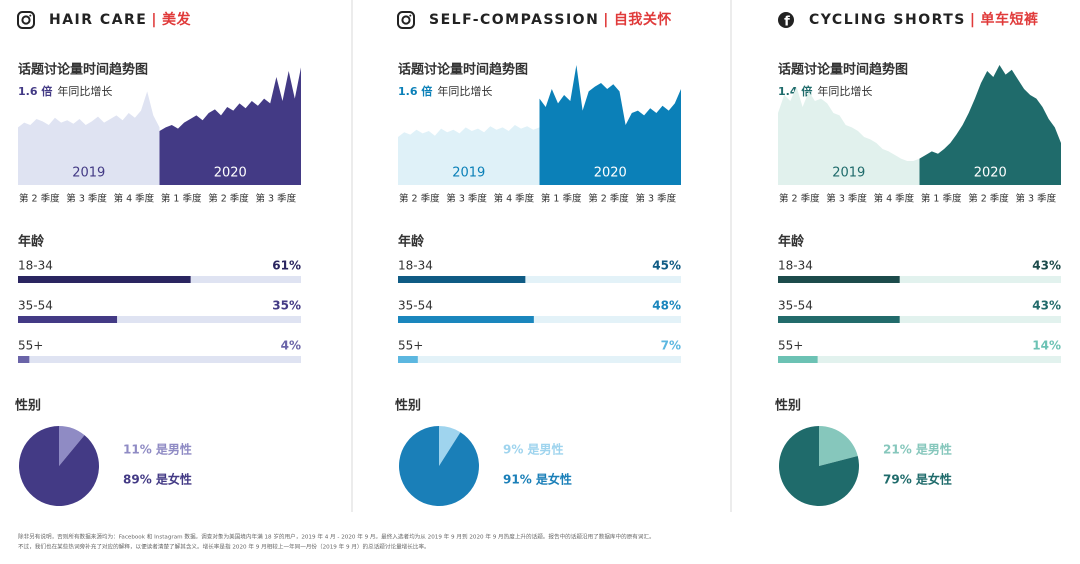  What do you see at coordinates (286, 306) in the screenshot?
I see `age-value: 35%` at bounding box center [286, 306].